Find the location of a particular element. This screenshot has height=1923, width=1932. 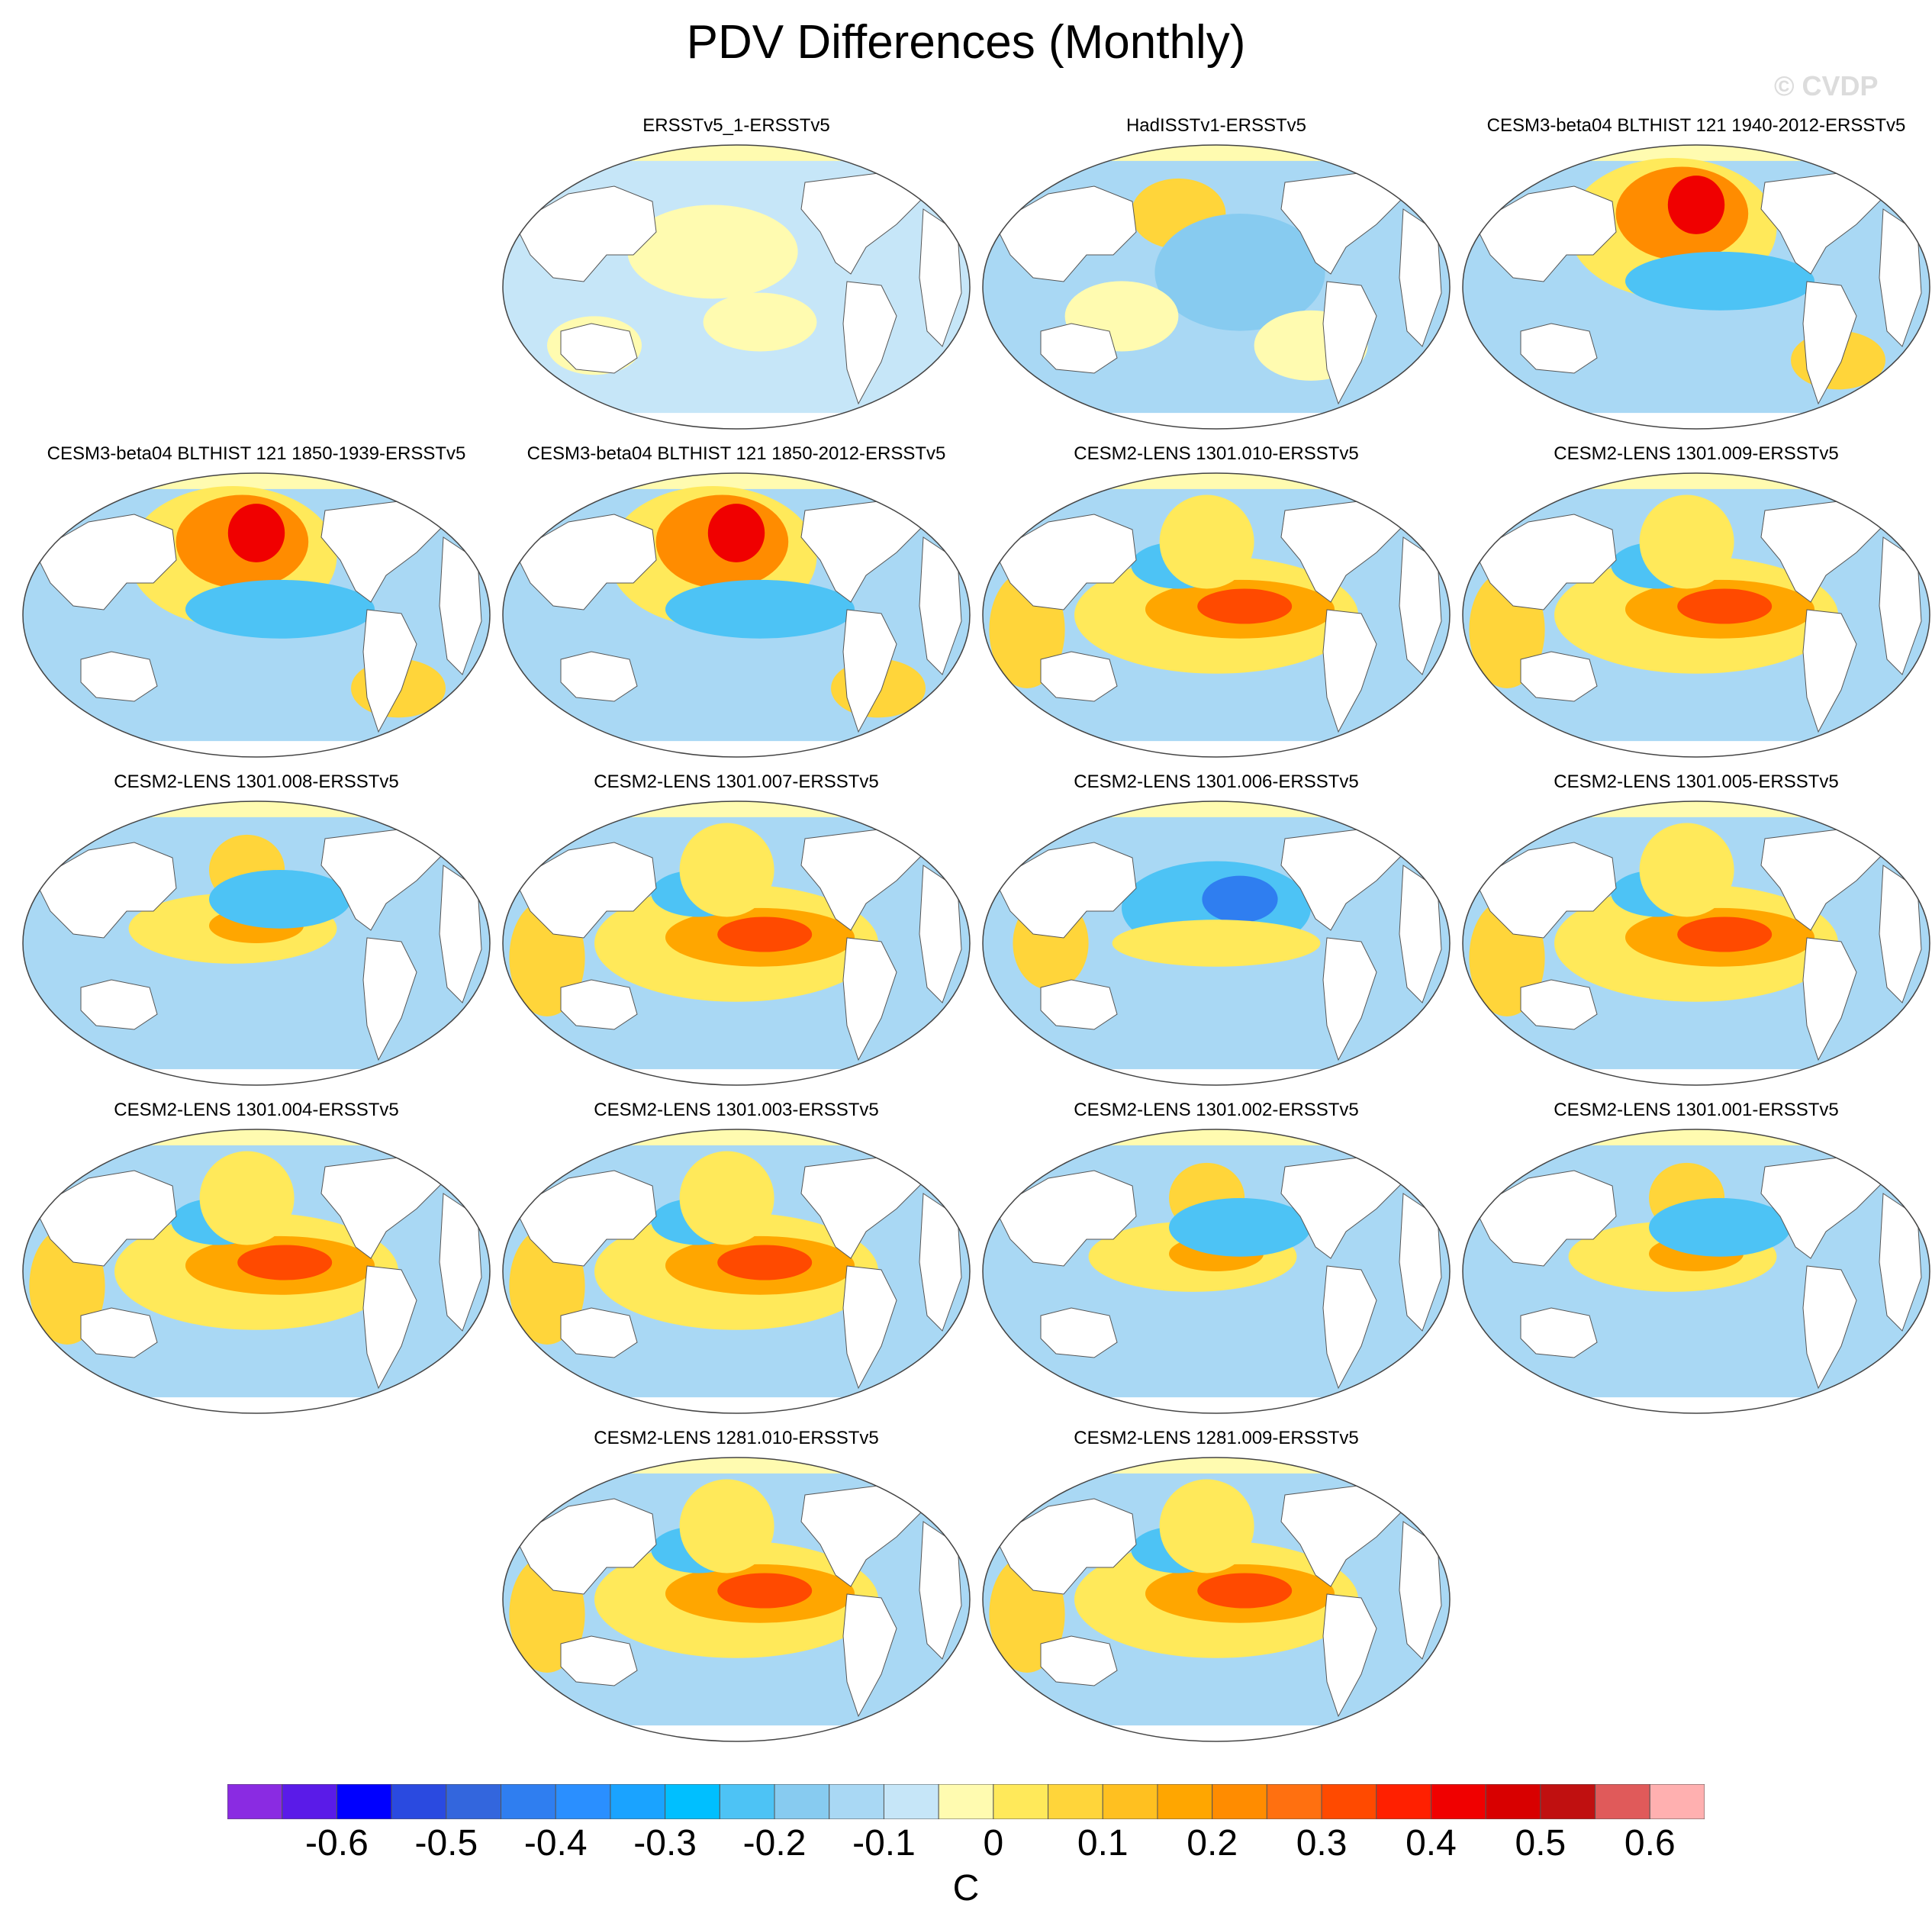

colorbar-tick-label: -0.2 is located at coordinates (774, 1843).